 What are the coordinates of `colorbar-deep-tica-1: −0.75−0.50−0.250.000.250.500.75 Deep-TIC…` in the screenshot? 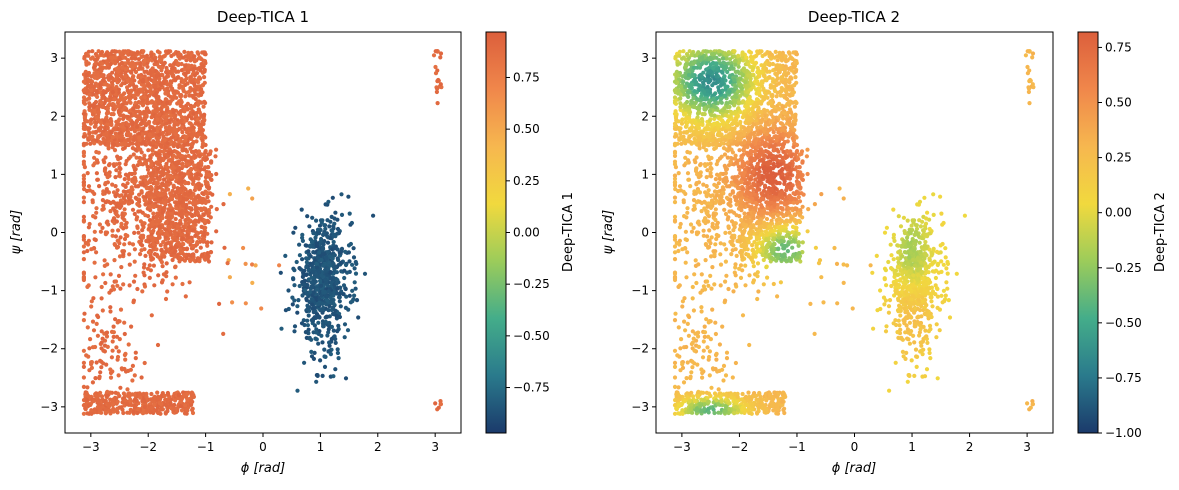 It's located at (530, 232).